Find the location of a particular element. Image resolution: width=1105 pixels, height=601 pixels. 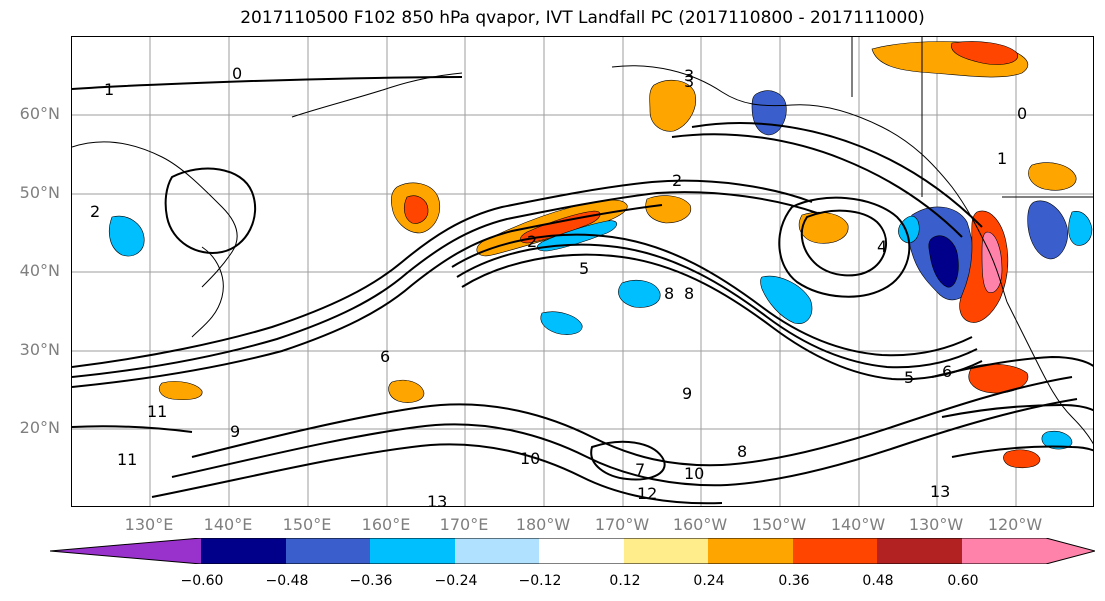

coastline-kamchatka is located at coordinates (377, 95).